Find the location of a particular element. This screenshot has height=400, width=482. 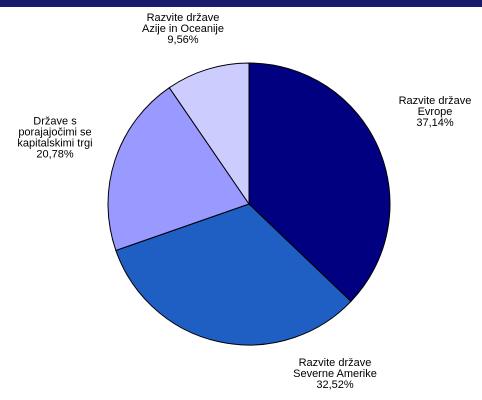

slice-label: kapitalskimi trgi is located at coordinates (54, 143).